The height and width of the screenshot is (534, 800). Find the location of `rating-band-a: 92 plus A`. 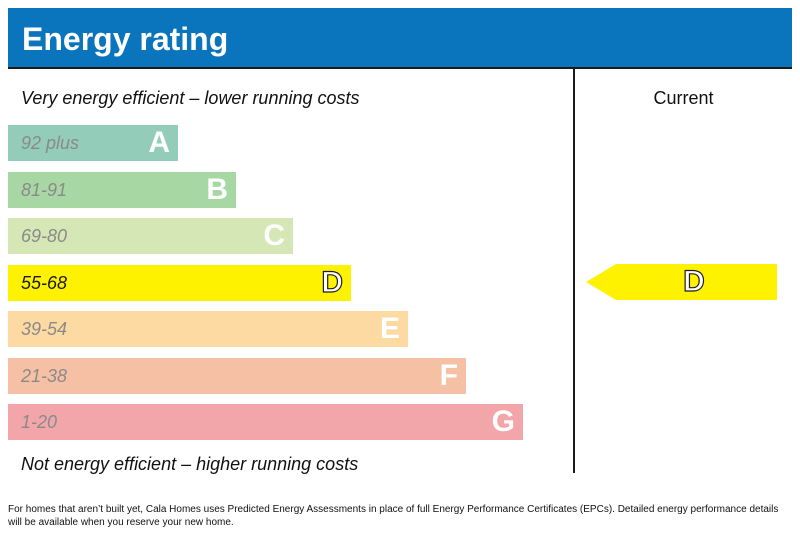

rating-band-a: 92 plus A is located at coordinates (93, 143).